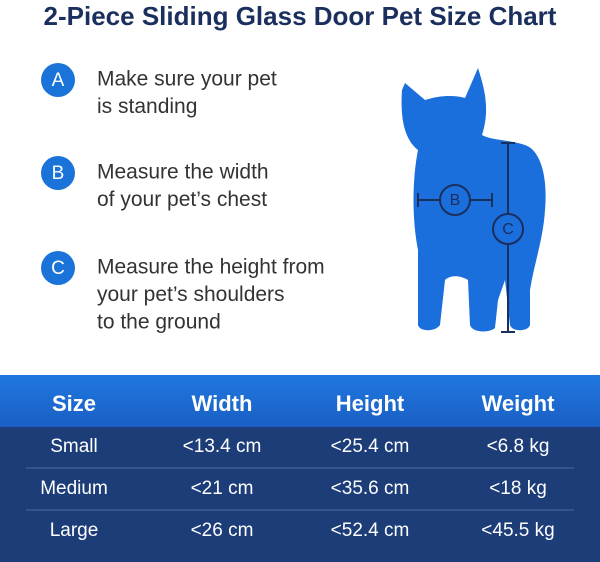 This screenshot has width=600, height=562. What do you see at coordinates (370, 530) in the screenshot?
I see `table-cell: <52.4 cm` at bounding box center [370, 530].